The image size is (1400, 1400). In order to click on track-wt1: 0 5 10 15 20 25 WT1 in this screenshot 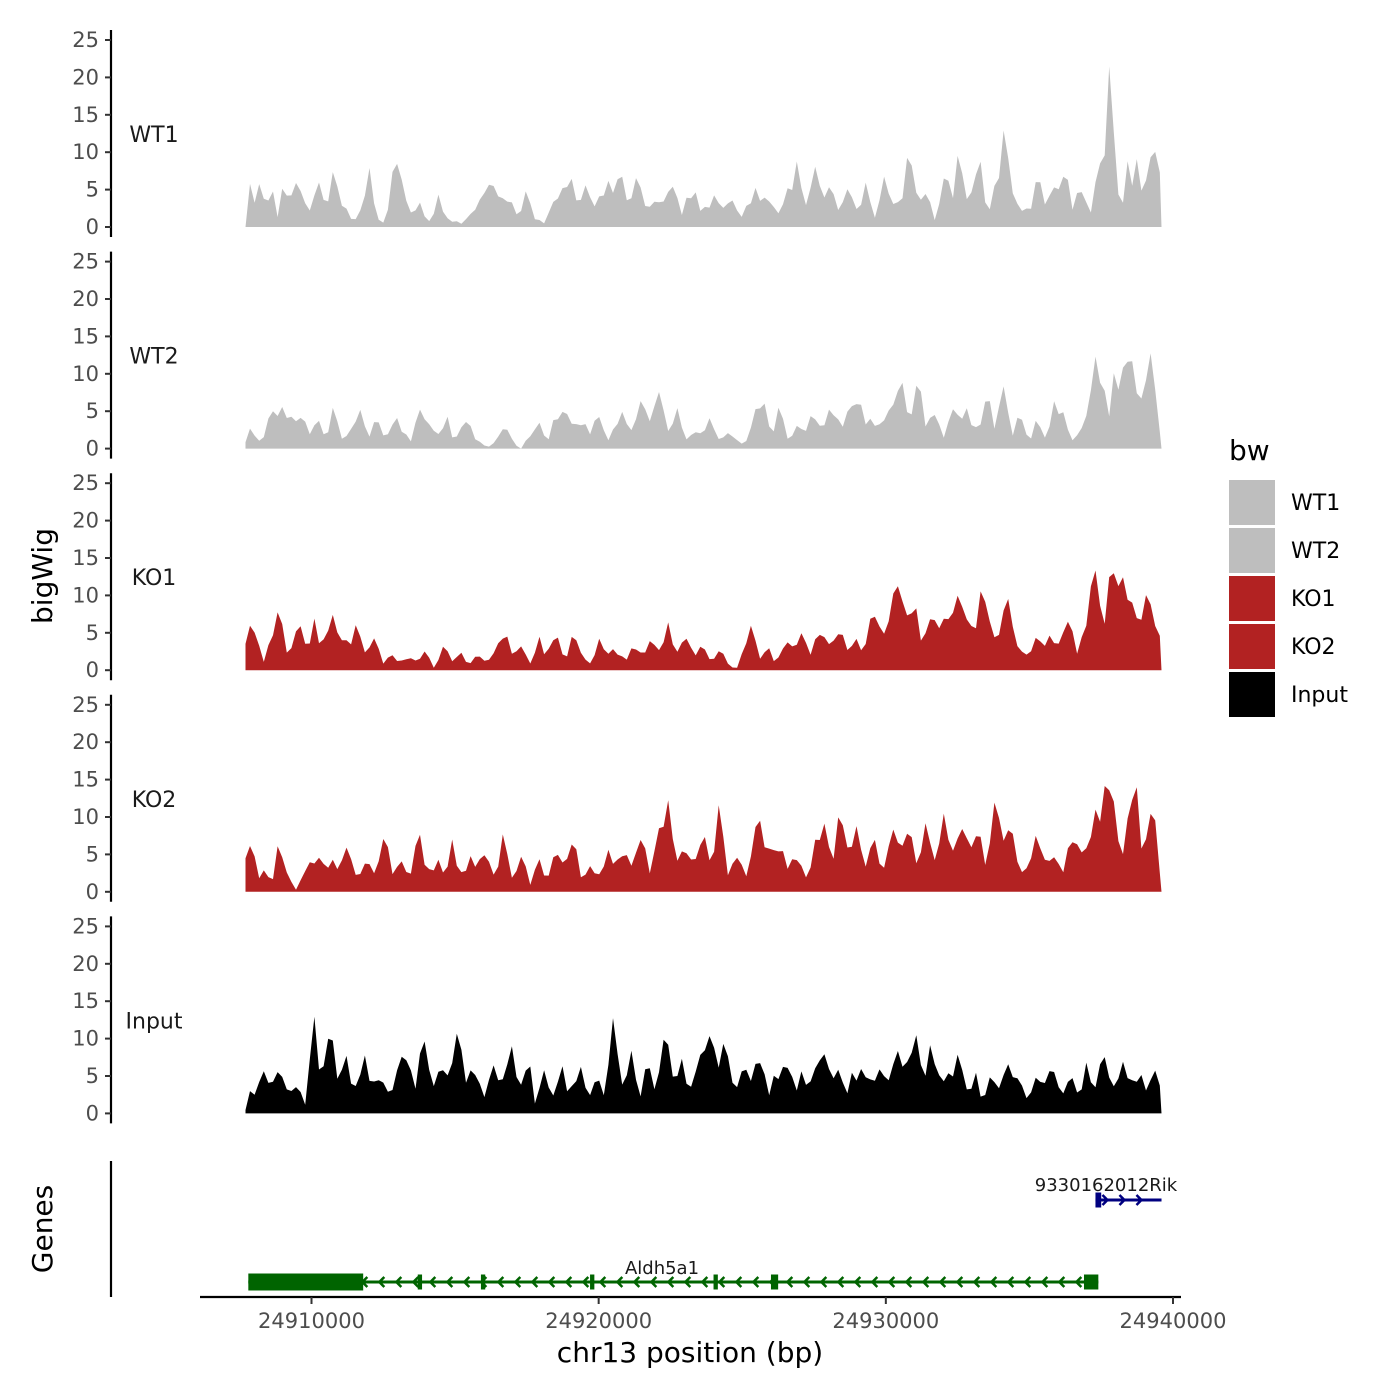, I will do `click(617, 133)`.